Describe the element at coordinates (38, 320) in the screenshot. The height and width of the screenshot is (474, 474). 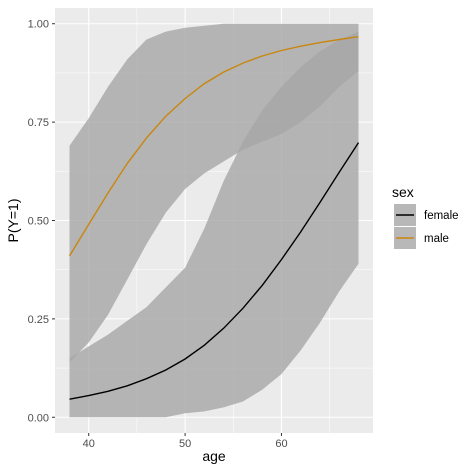
I see `y-tick-label: 0.25` at that location.